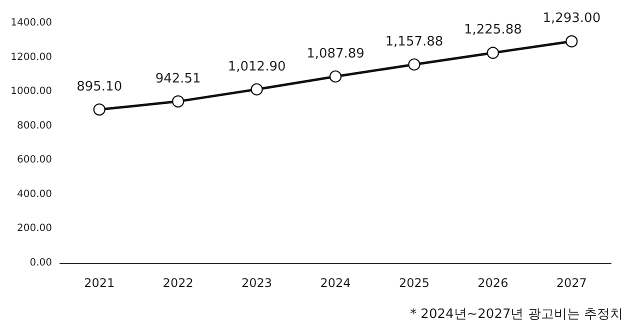 The width and height of the screenshot is (641, 329). I want to click on data-label: 1,012.90, so click(257, 66).